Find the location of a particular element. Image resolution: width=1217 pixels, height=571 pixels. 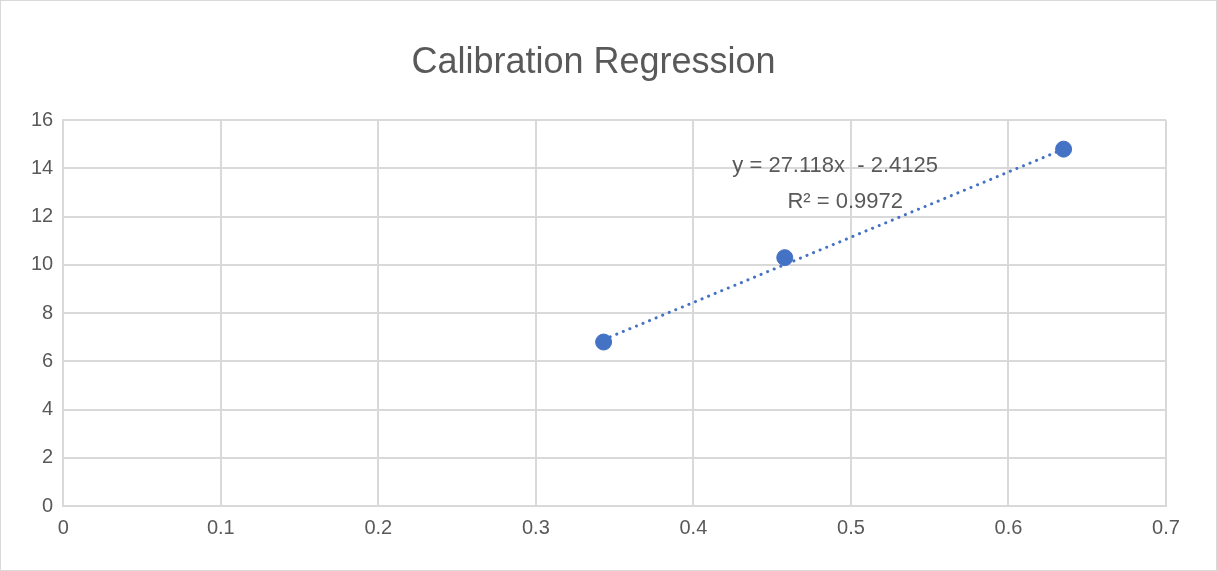

x-tick-label: 0.1 is located at coordinates (220, 526).